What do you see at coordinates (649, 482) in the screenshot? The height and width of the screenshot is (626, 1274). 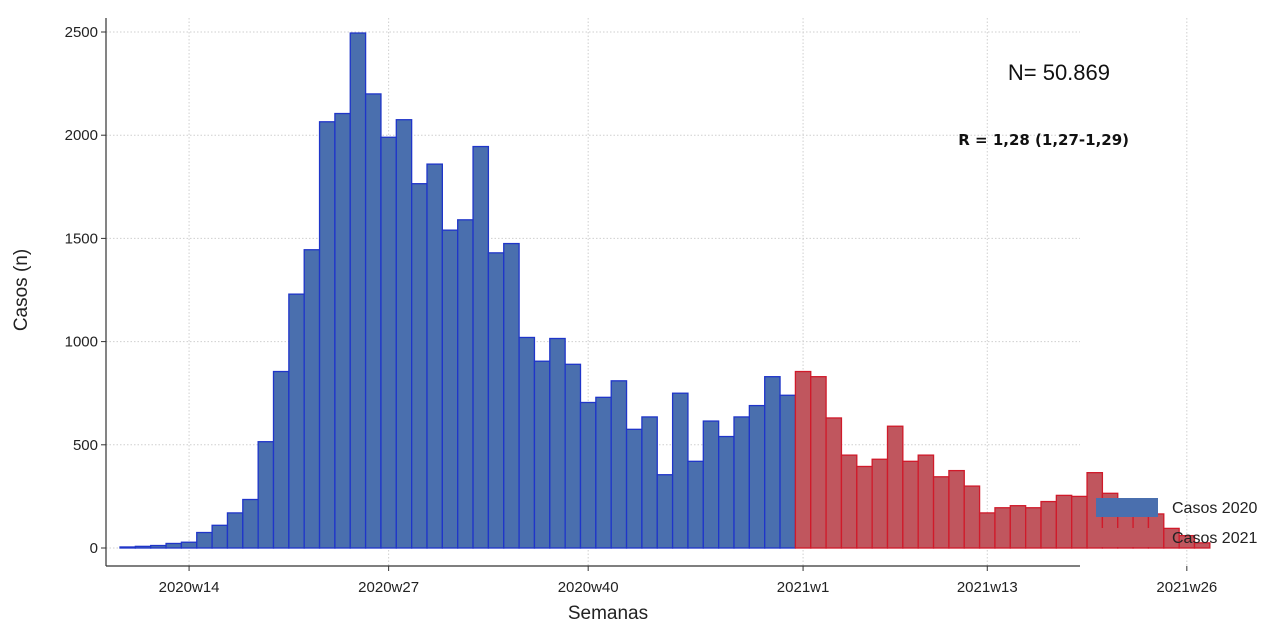 I see `bar-2020w44` at bounding box center [649, 482].